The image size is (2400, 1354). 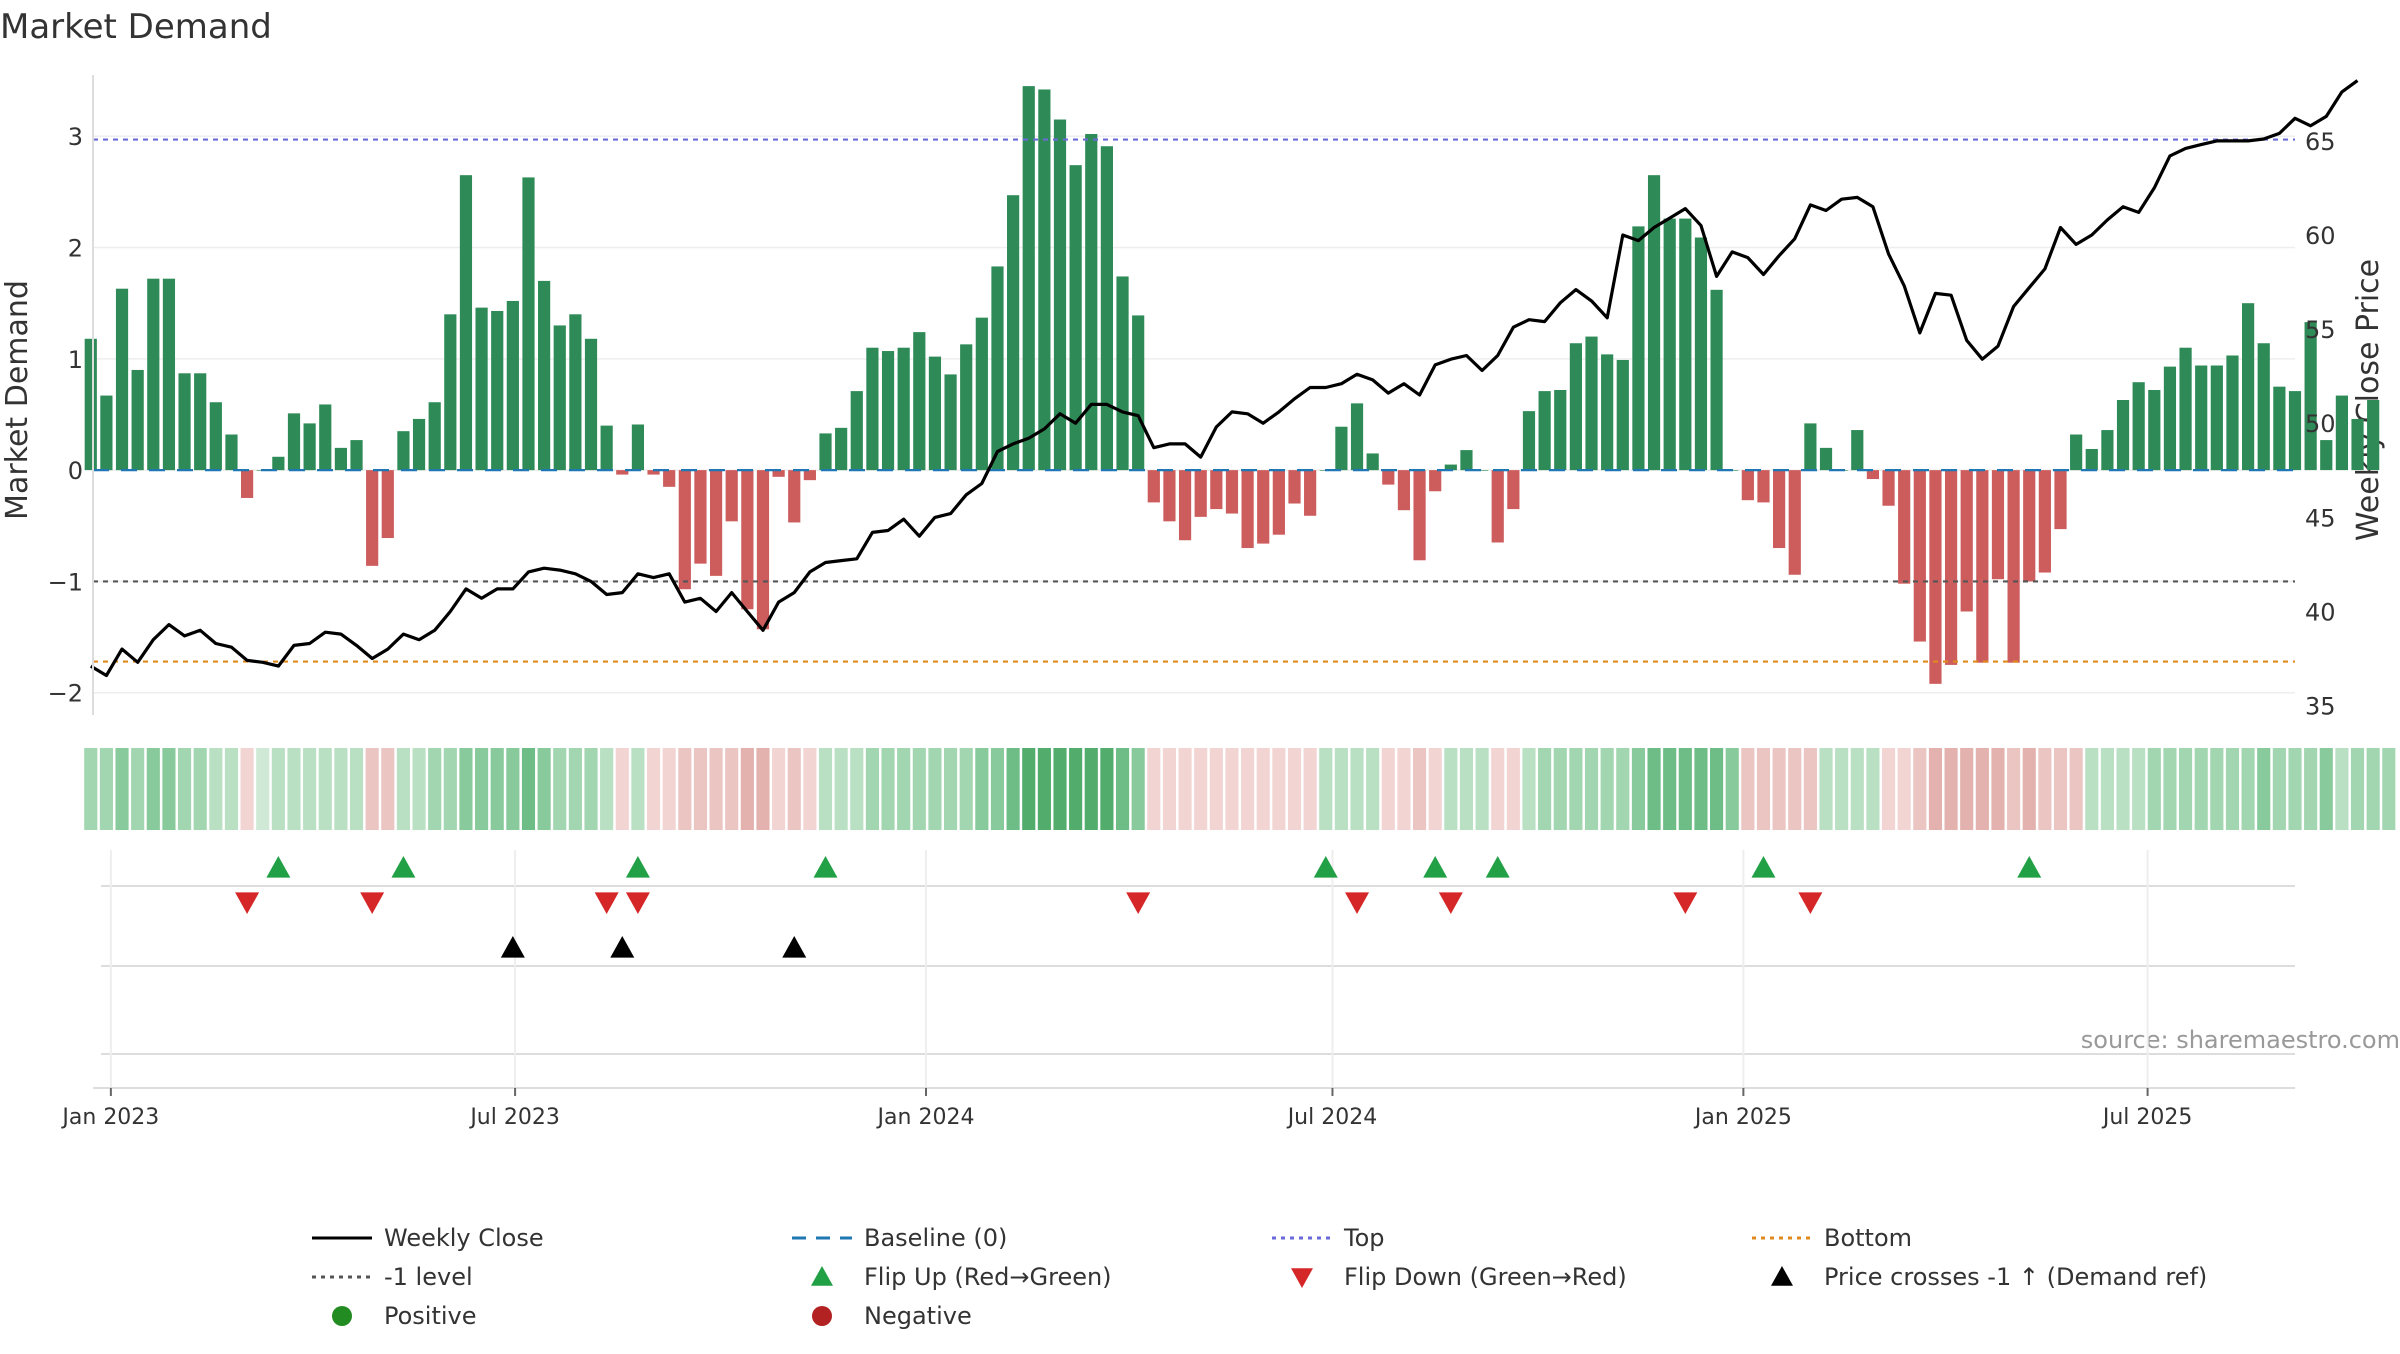 I want to click on left-tick-label: −1, so click(x=65, y=582).